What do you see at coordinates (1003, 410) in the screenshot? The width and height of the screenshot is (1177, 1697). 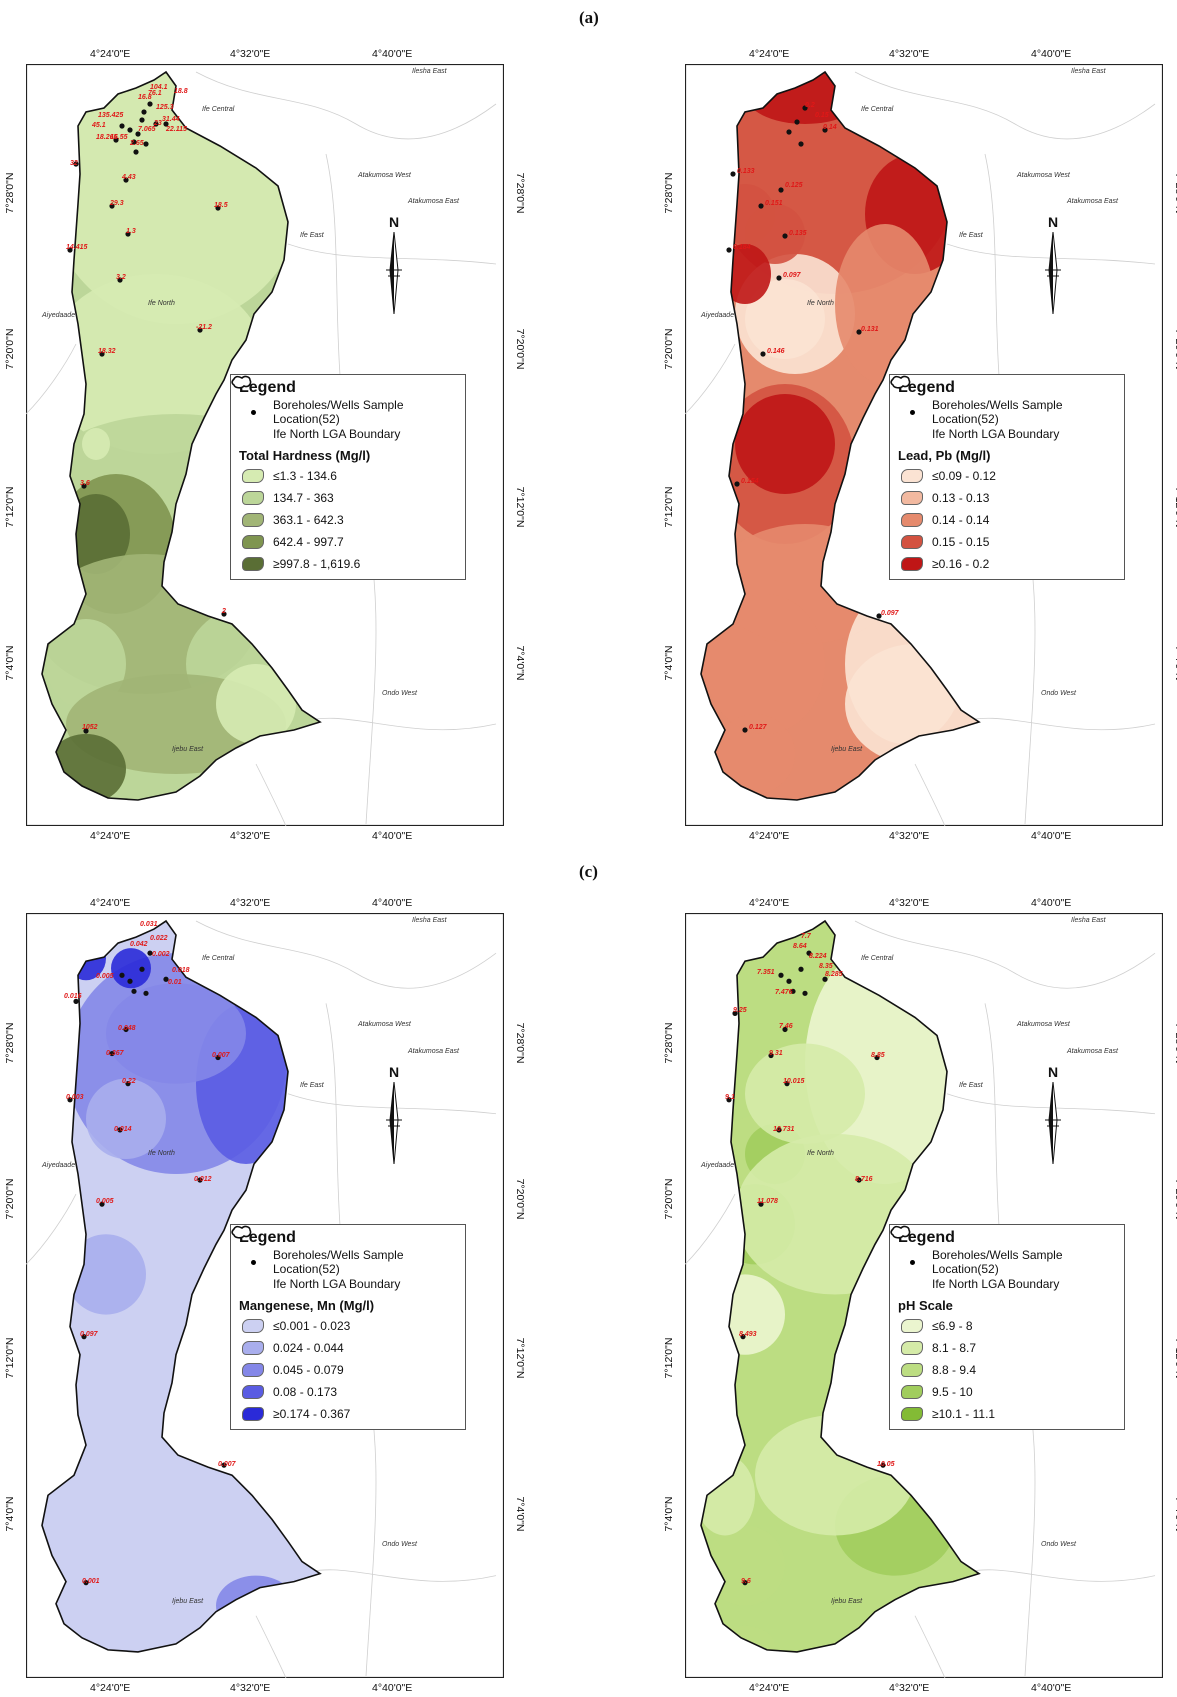 I see `legend-row-boundary: Ife North LGA Boundary` at bounding box center [1003, 410].